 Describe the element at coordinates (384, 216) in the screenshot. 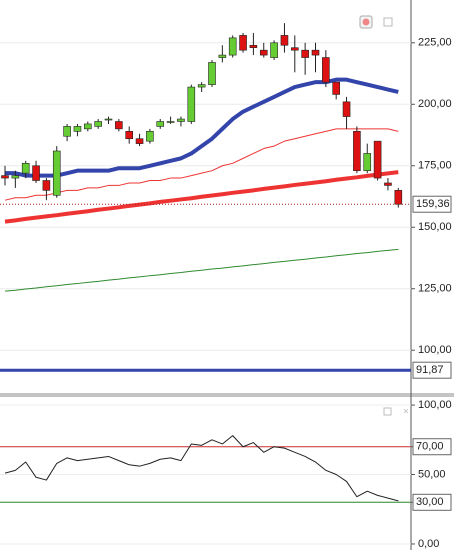

I see `panel-buttons: ×` at that location.